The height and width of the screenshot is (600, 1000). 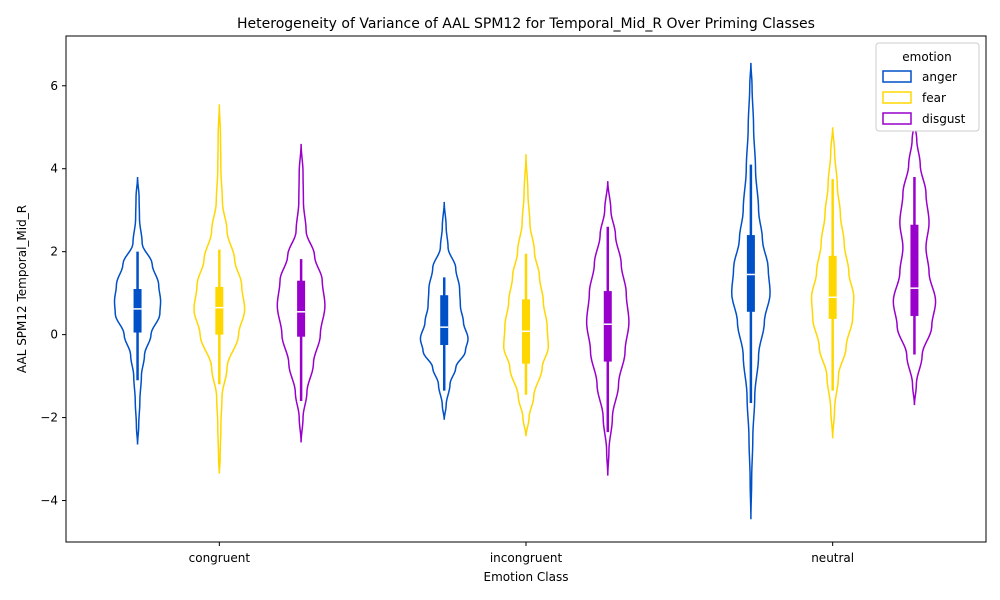 What do you see at coordinates (54, 335) in the screenshot?
I see `y-tick-label: 0` at bounding box center [54, 335].